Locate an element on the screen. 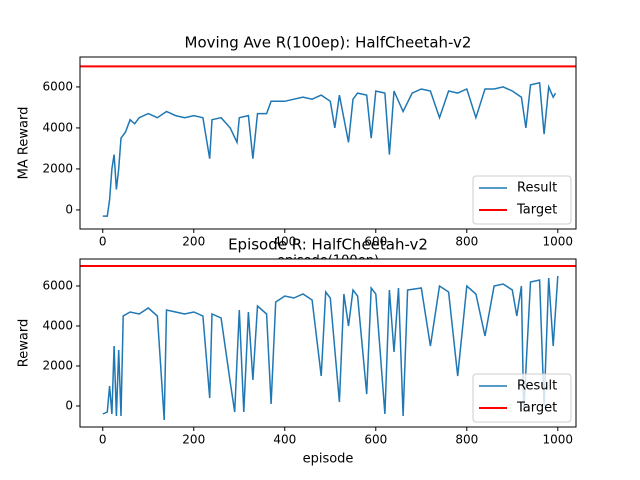  chart-title: Episode R: HalfCheetah-v2 is located at coordinates (328, 245).